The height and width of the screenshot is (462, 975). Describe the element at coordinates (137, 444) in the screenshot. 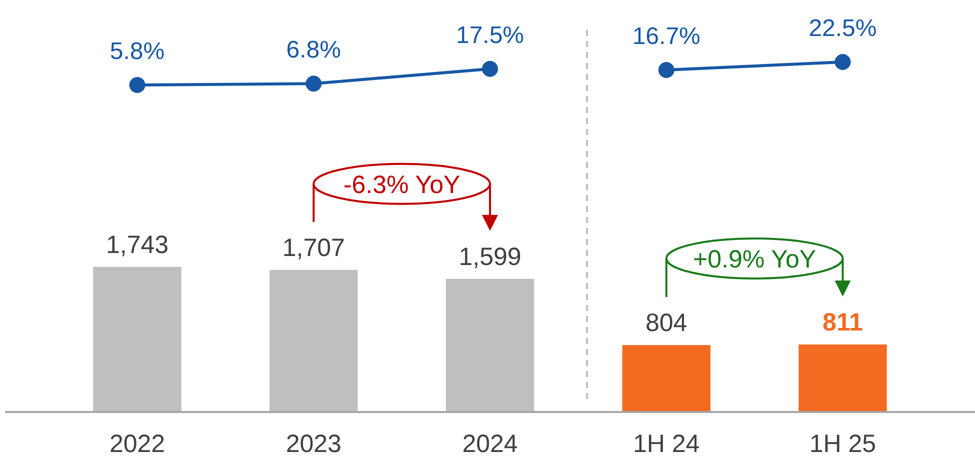

I see `x-tick-label: 2022` at that location.